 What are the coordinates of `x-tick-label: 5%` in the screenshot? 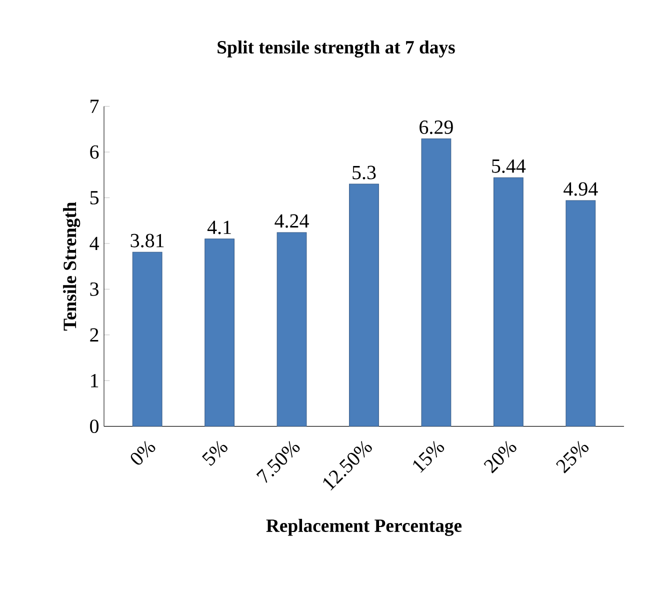 It's located at (215, 453).